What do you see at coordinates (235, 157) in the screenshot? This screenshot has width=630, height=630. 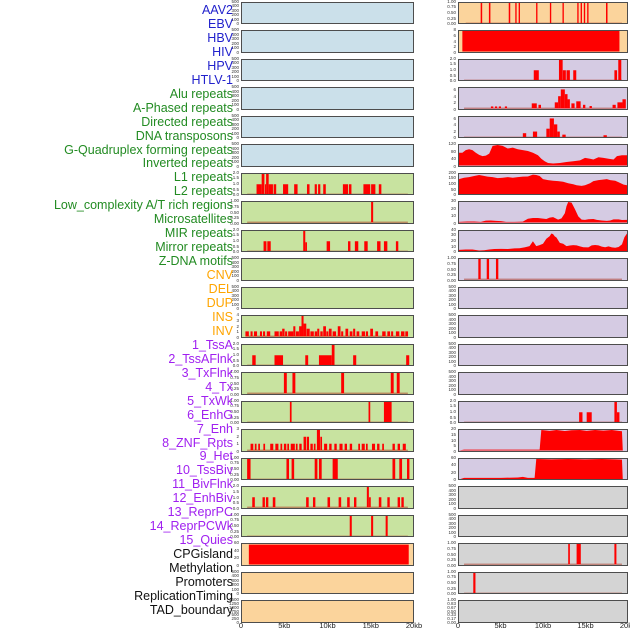 I see `y-axis-tick-label: 200` at bounding box center [235, 157].